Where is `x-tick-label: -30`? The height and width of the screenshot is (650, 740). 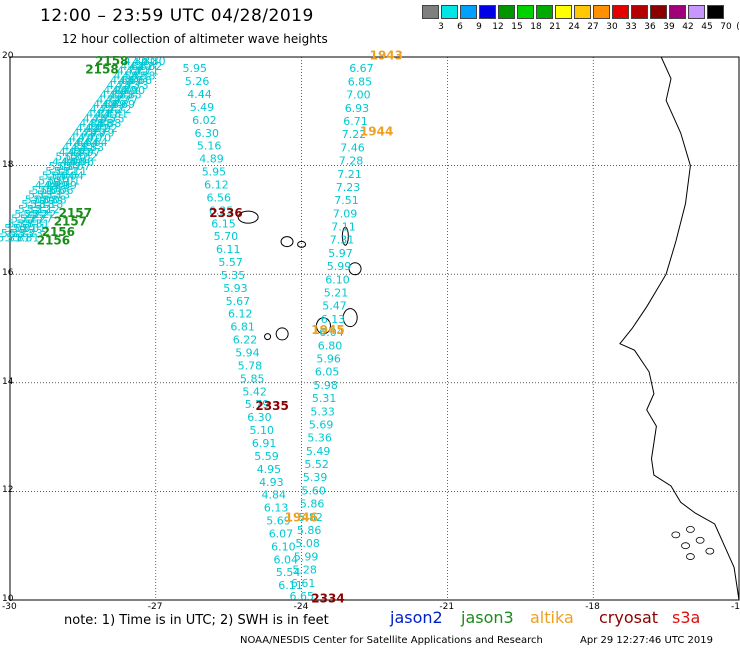
x-tick-label: -30 is located at coordinates (9, 607).